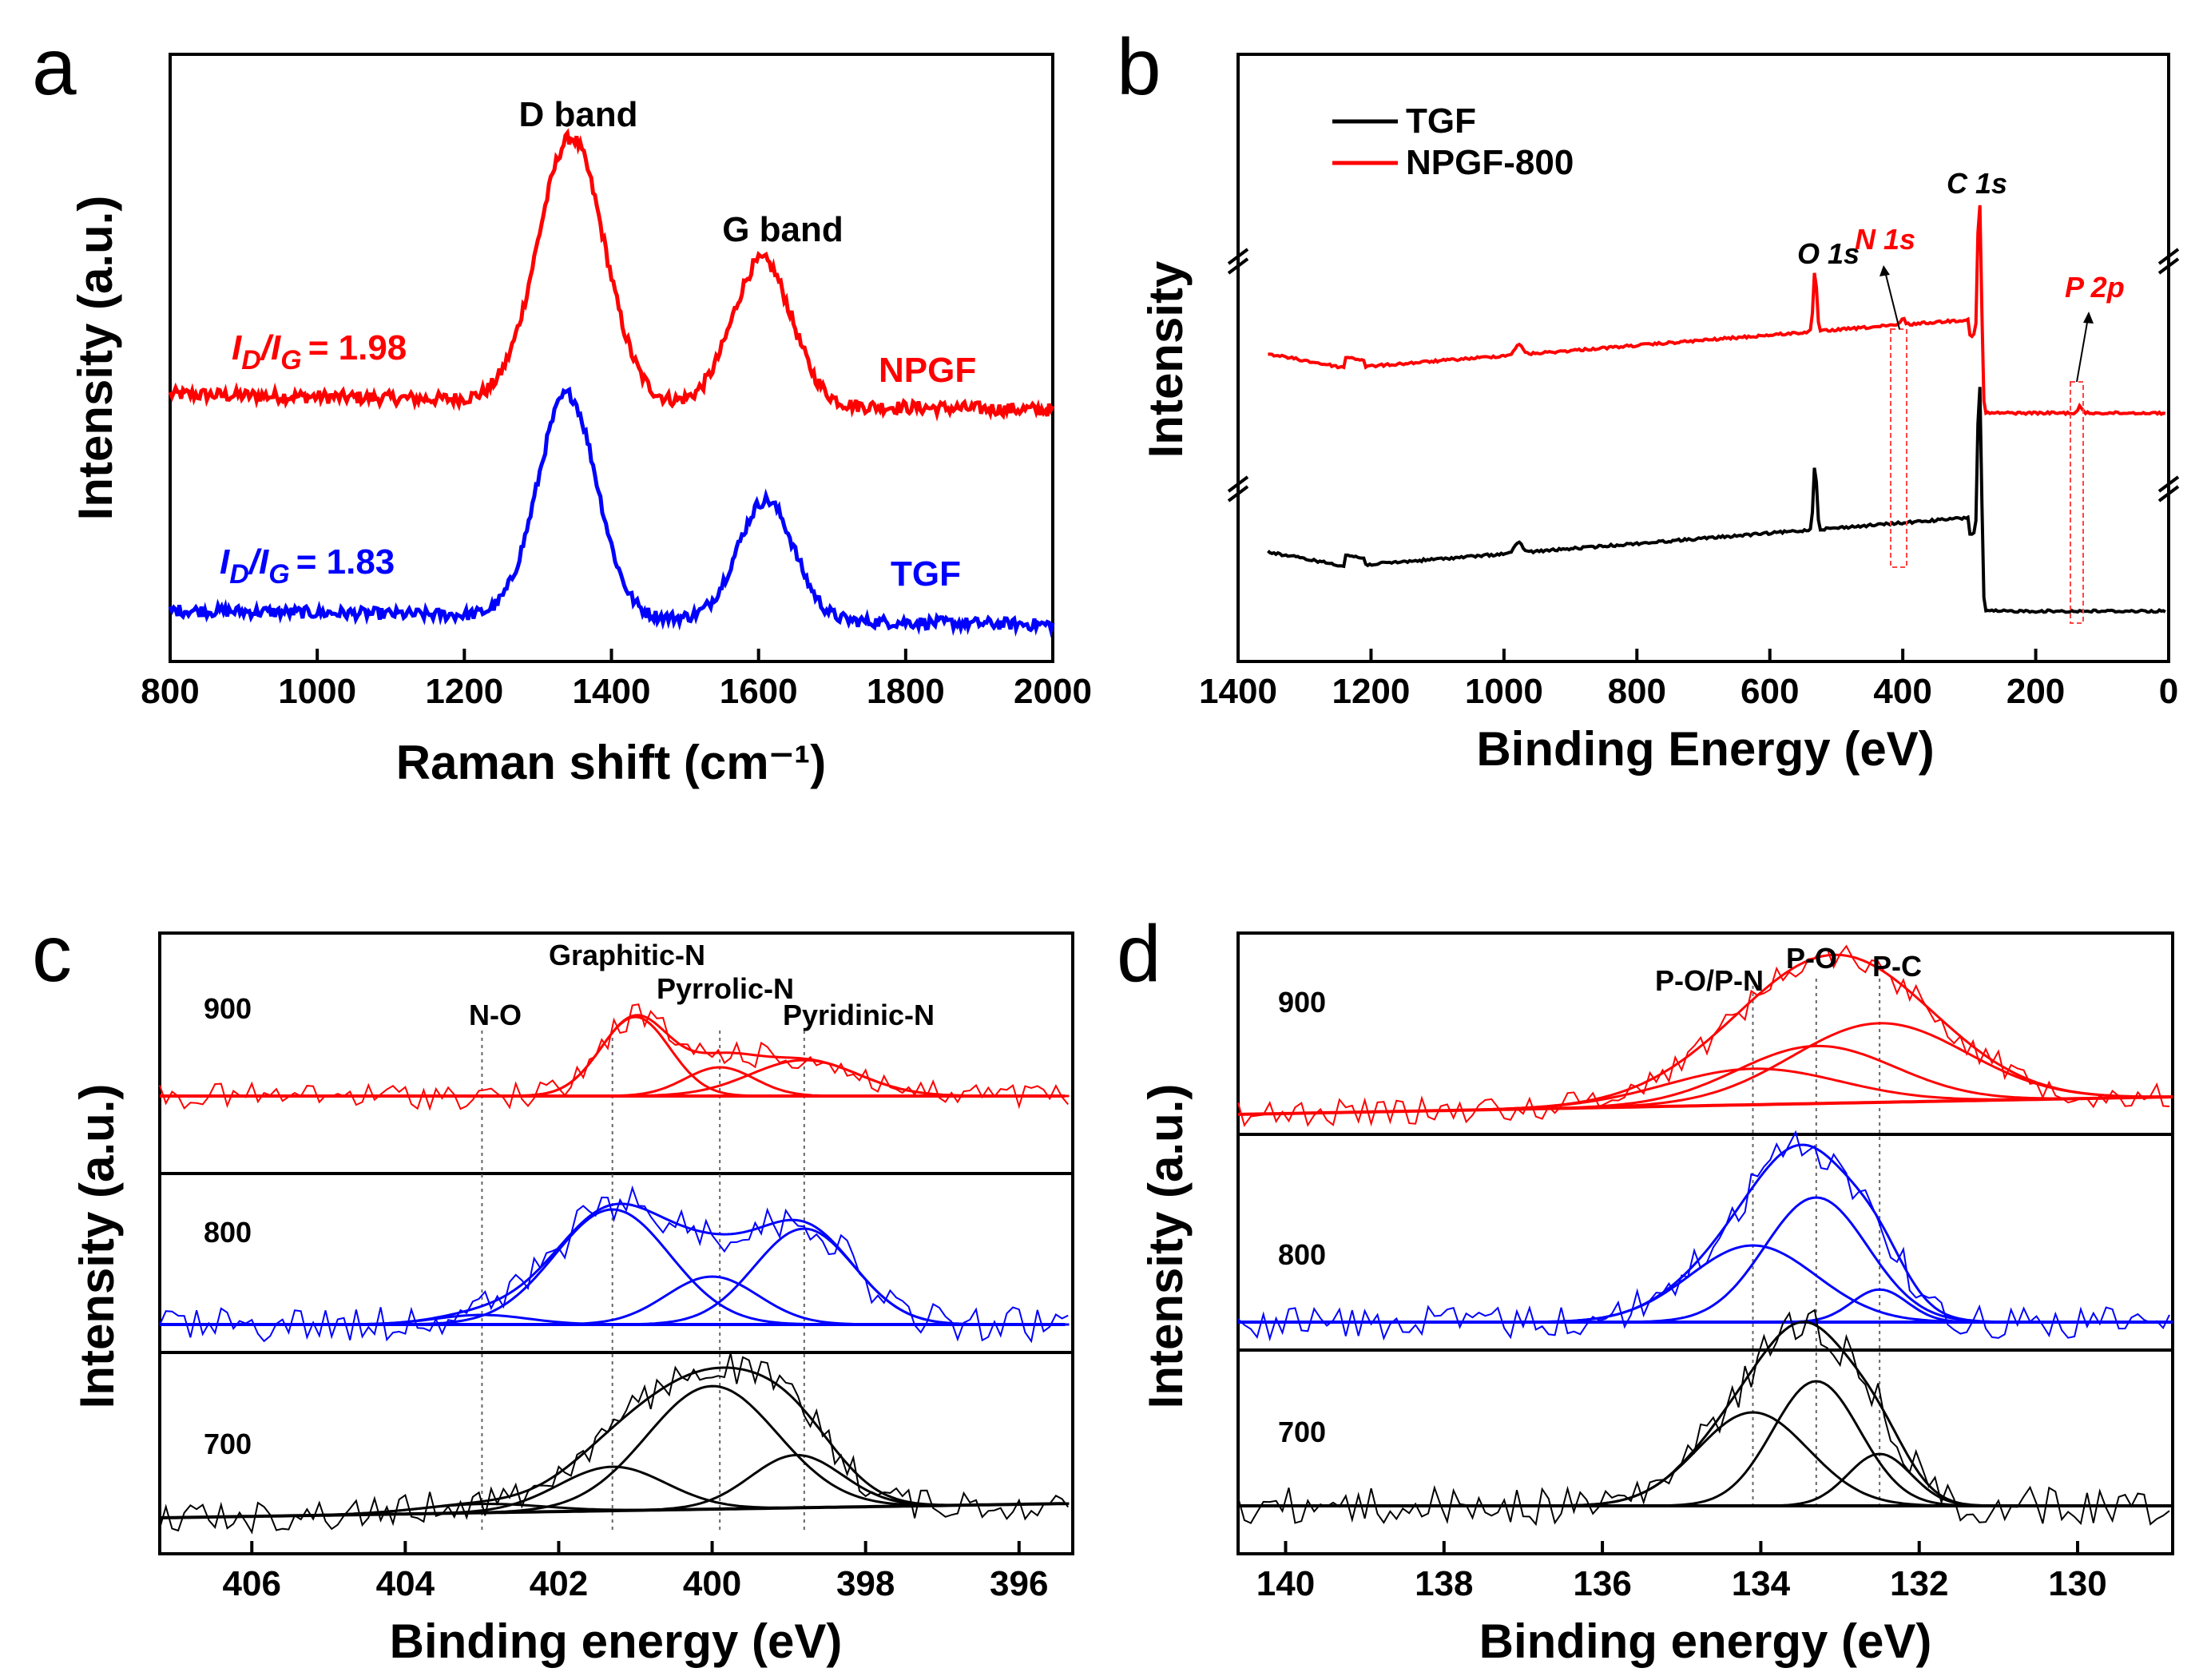  Describe the element at coordinates (2077, 502) in the screenshot. I see `p2p-highlight-box` at that location.